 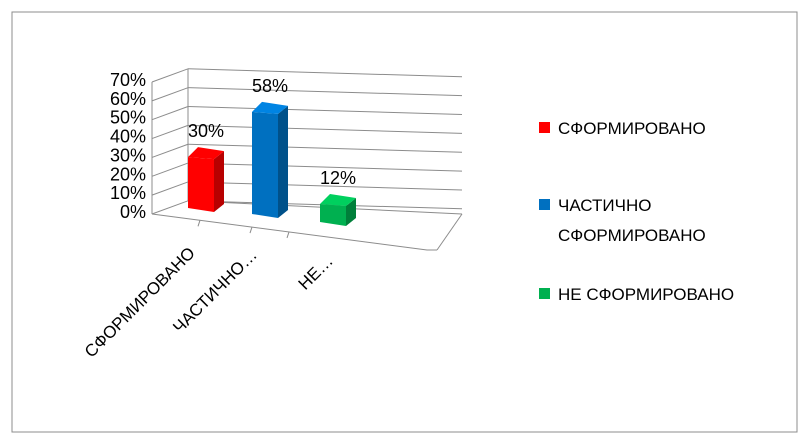 What do you see at coordinates (206, 131) in the screenshot?
I see `data-label: 30%` at bounding box center [206, 131].